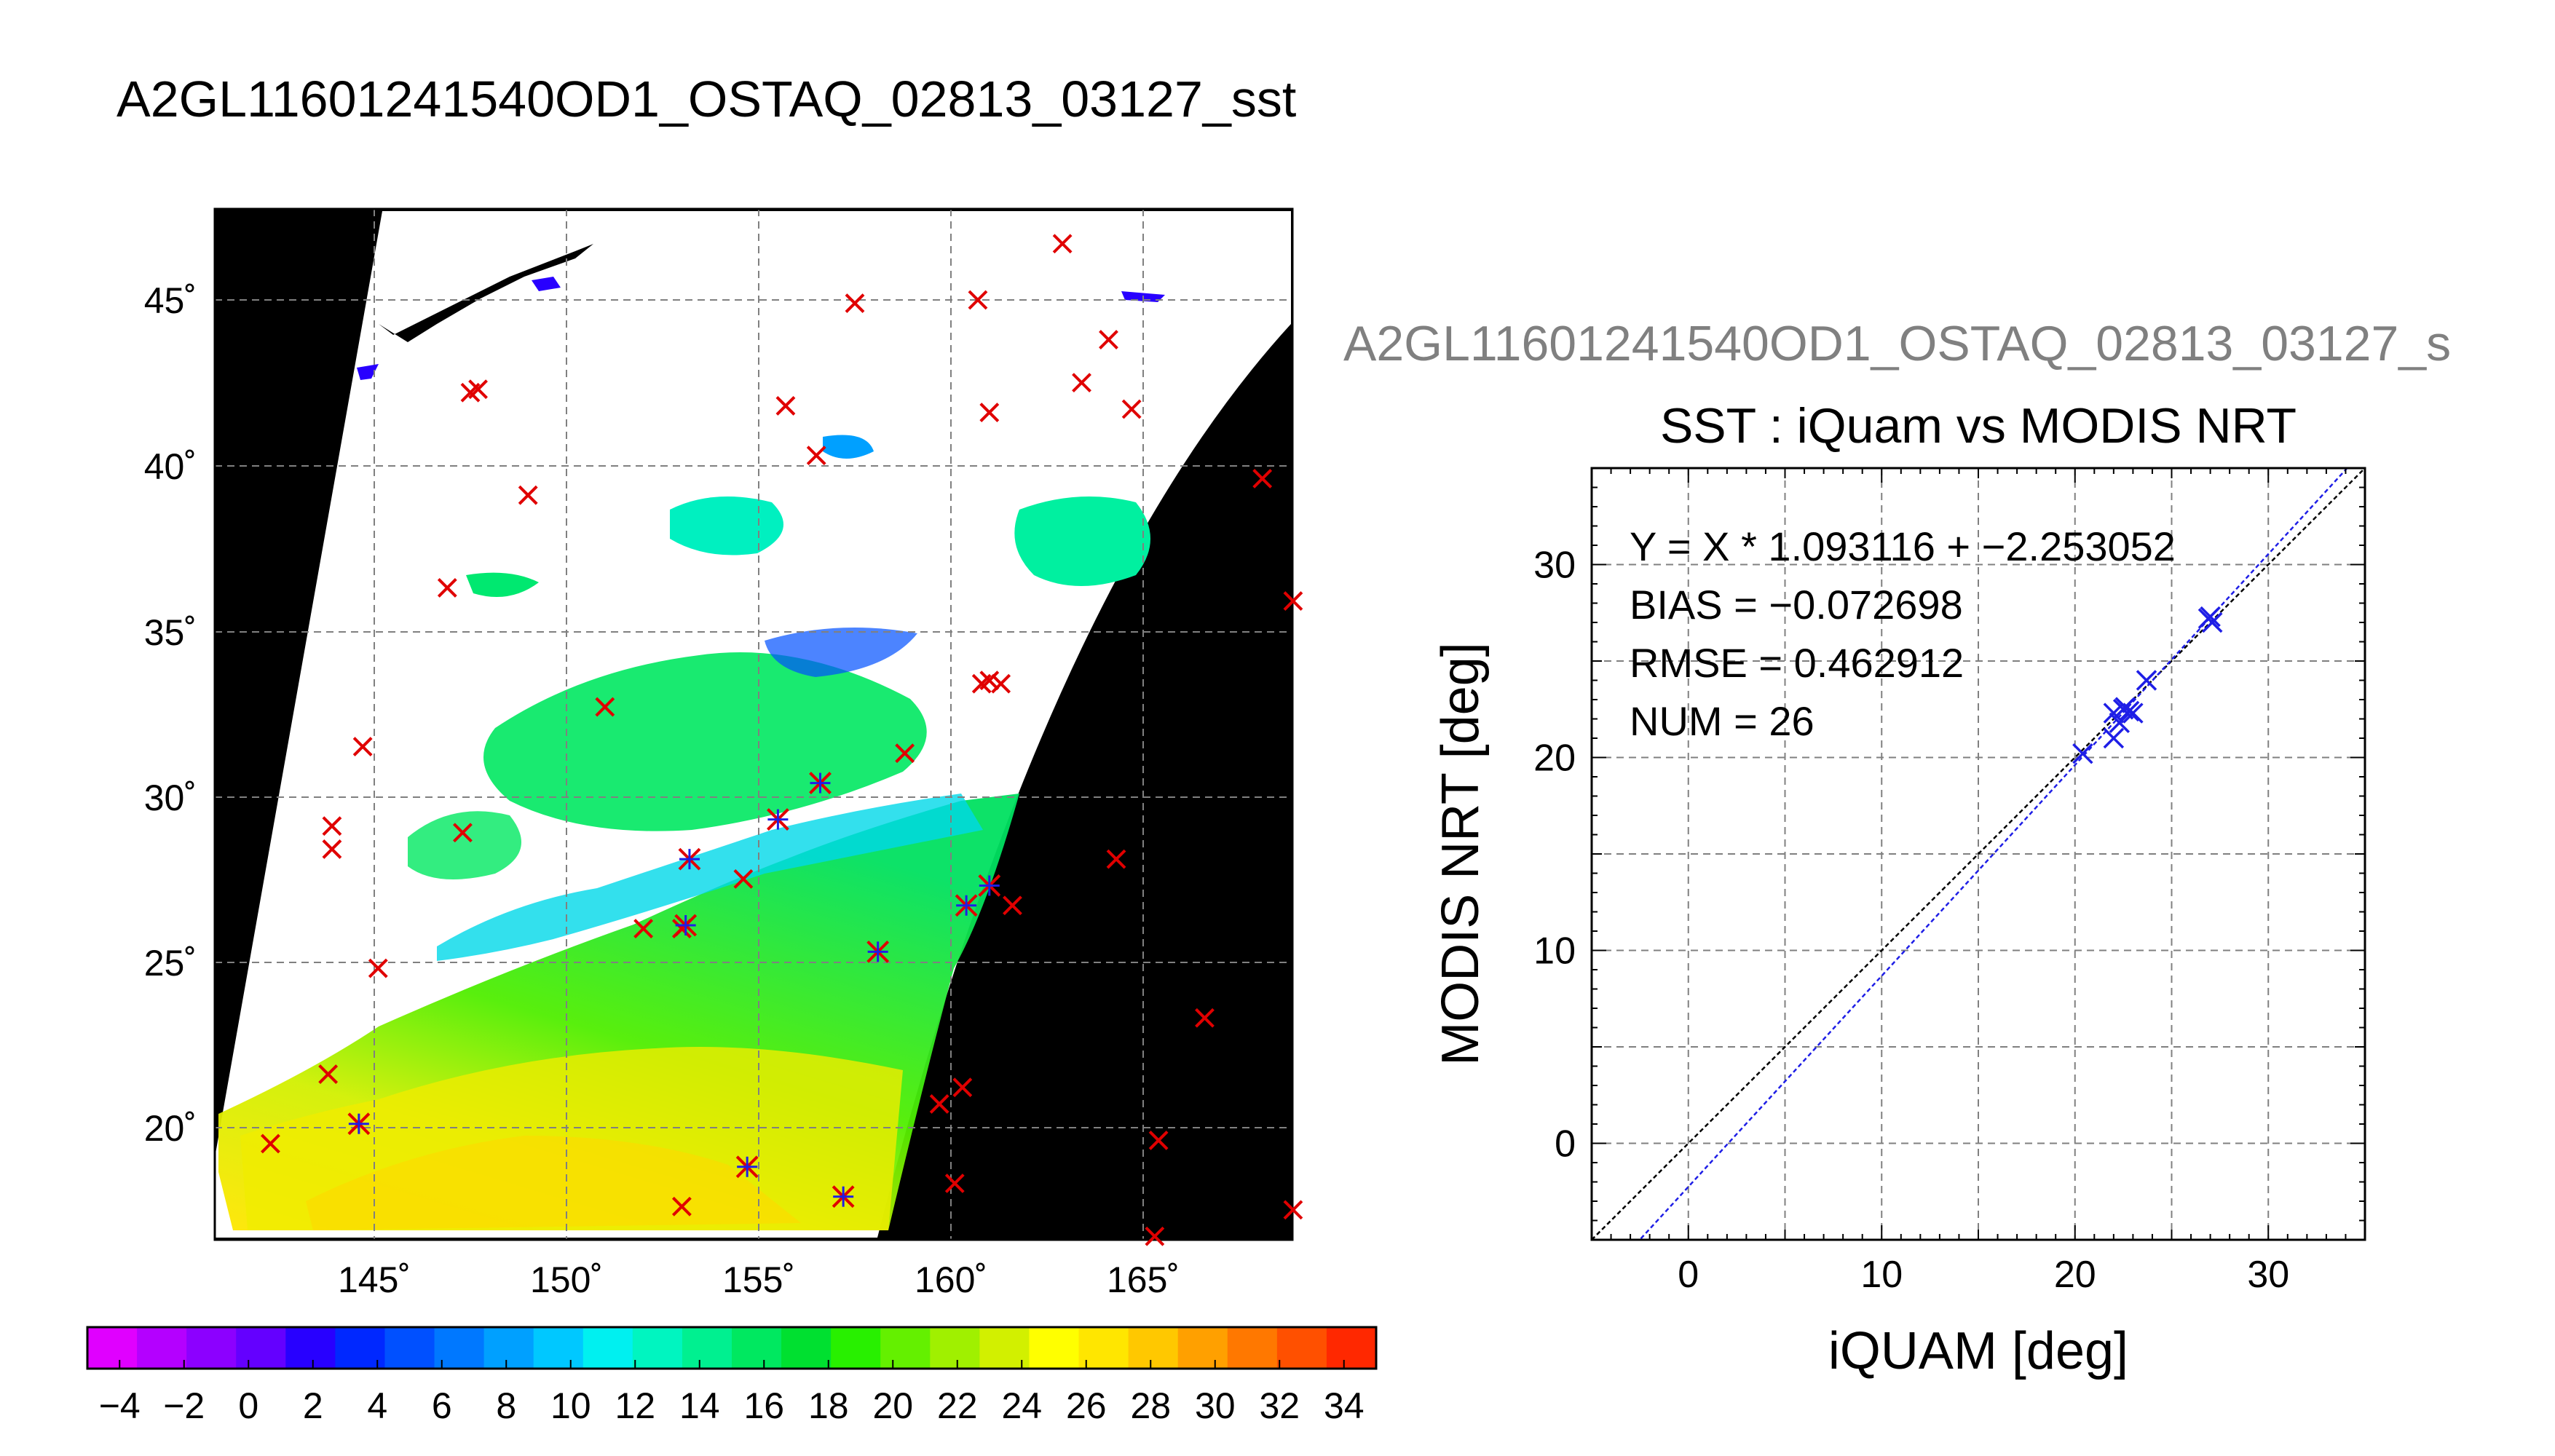 Image resolution: width=2555 pixels, height=1456 pixels. I want to click on colorbar: −4 −2 0 2 4 6 8 10 12 14 16 18 20 22 24 26 28 30 32 34, so click(732, 1376).